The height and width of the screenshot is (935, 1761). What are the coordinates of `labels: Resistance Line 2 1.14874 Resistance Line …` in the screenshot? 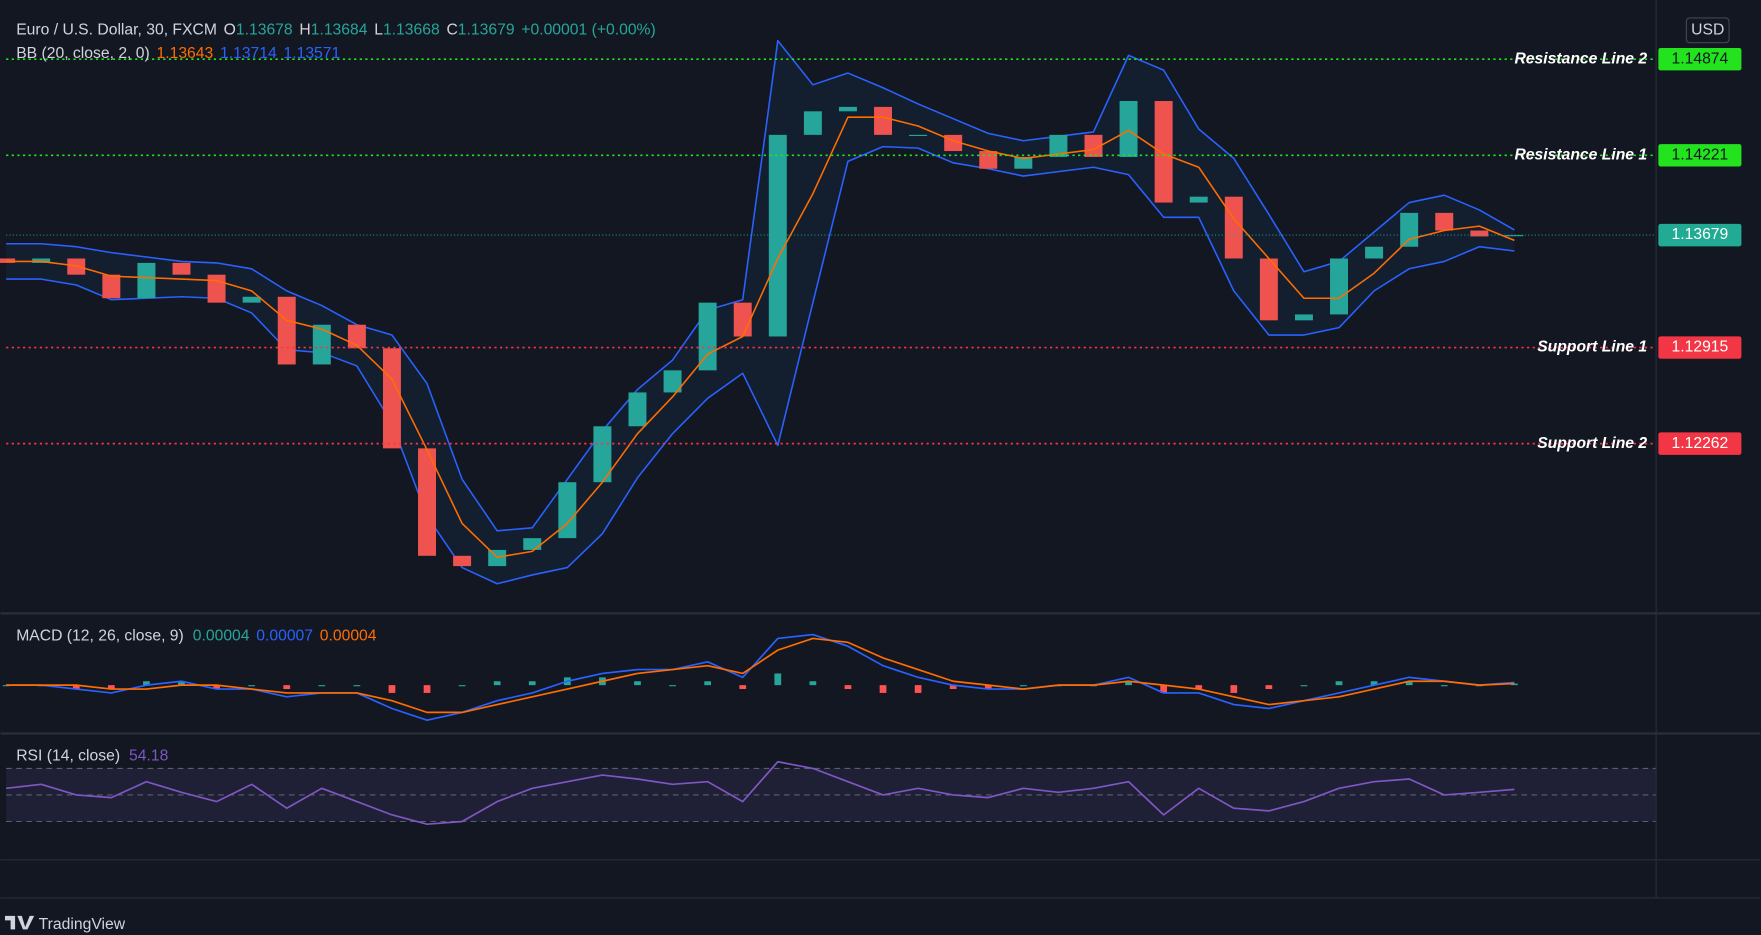 It's located at (1628, 251).